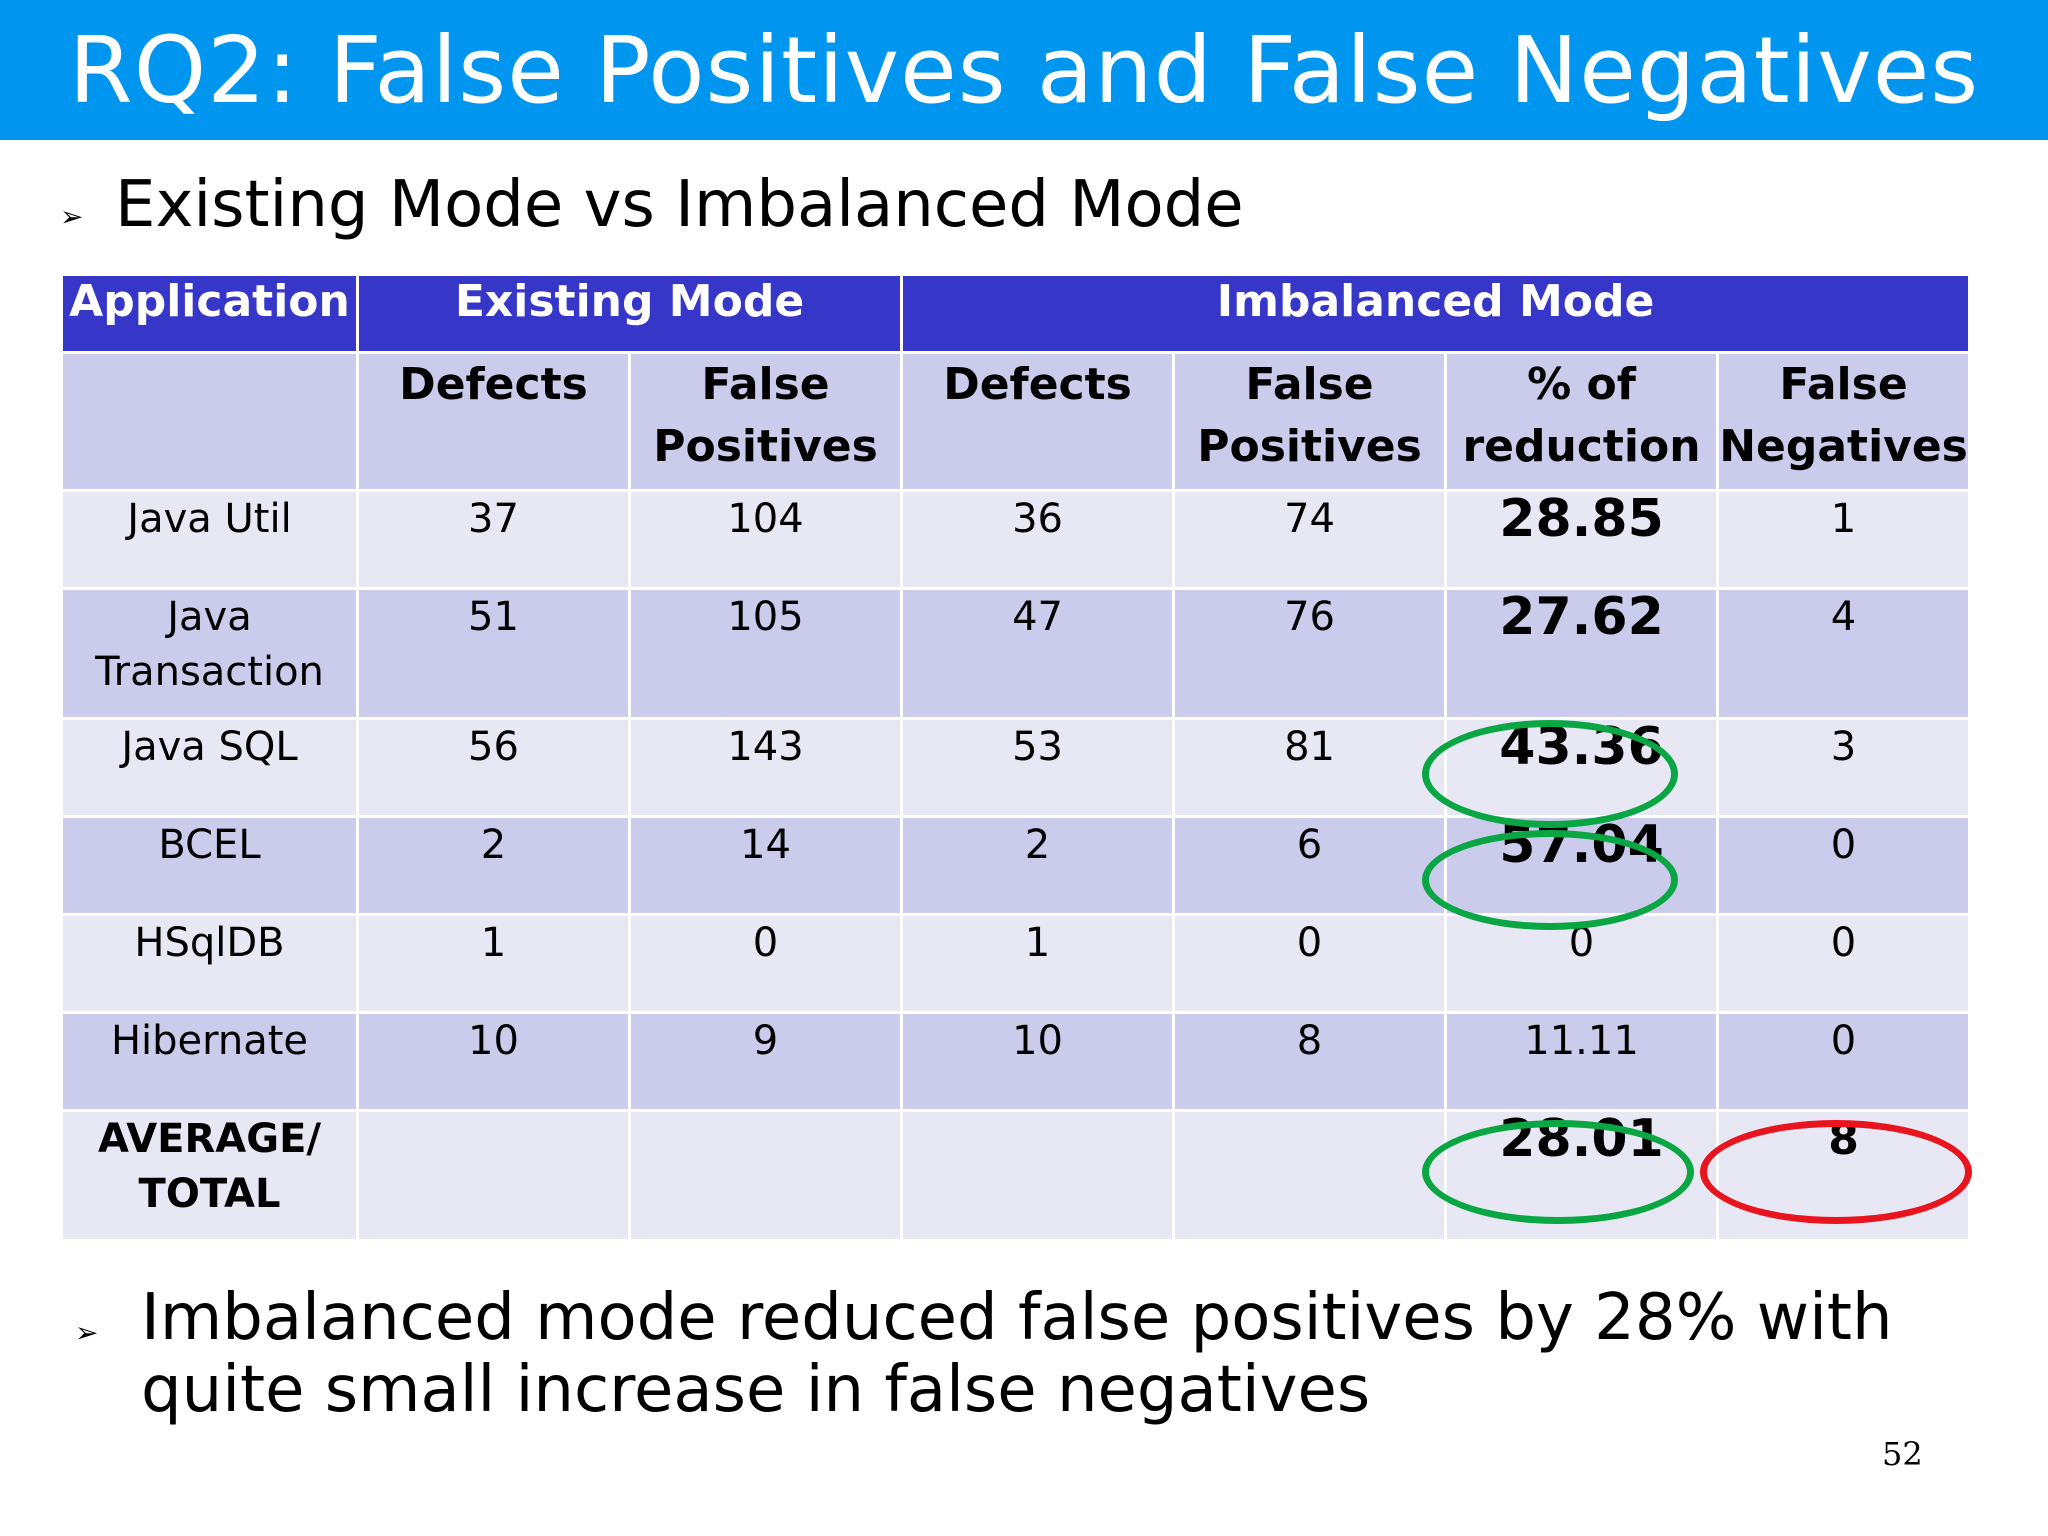 This screenshot has height=1536, width=2048. Describe the element at coordinates (1582, 1061) in the screenshot. I see `cell-reduction-percent: 11.11` at that location.